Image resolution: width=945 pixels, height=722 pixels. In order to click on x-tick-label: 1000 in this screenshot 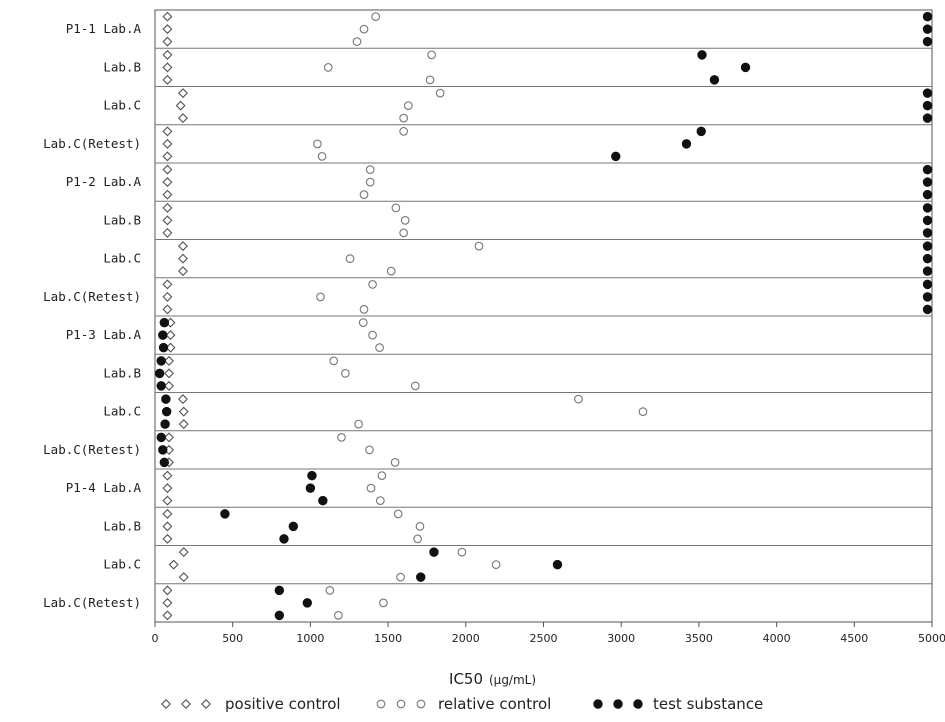, I will do `click(310, 638)`.